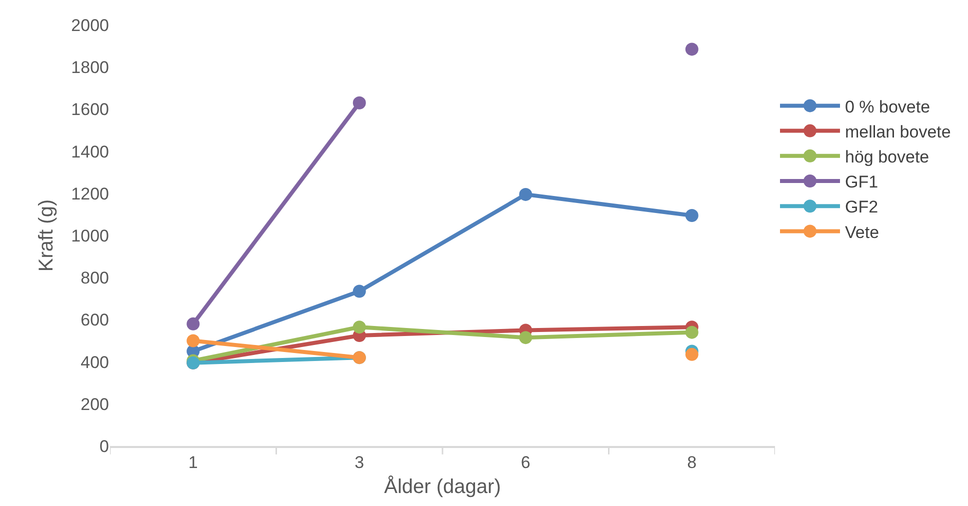  Describe the element at coordinates (90, 68) in the screenshot. I see `y-tick-label: 1800` at that location.